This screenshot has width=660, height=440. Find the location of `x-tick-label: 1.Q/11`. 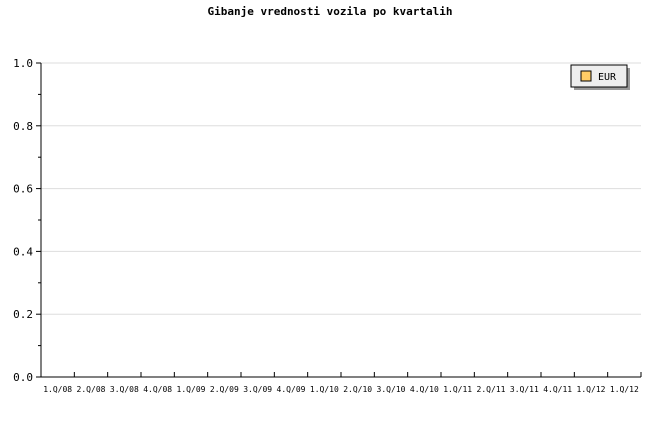

x-tick-label: 1.Q/11 is located at coordinates (457, 389).